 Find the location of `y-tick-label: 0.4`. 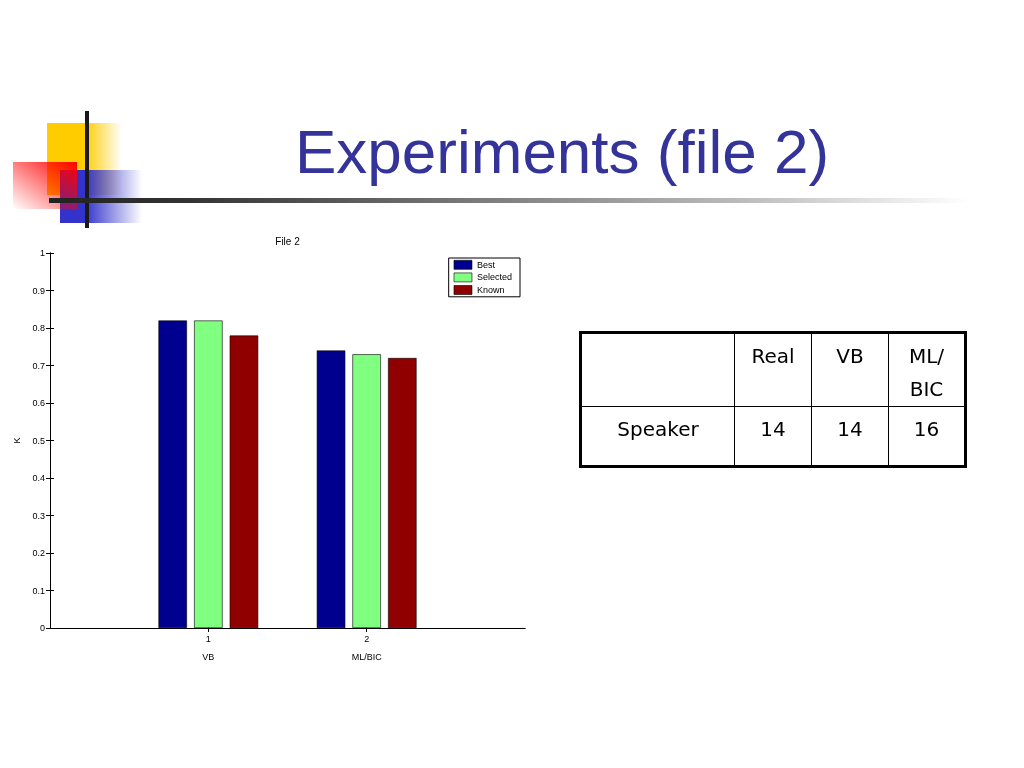

y-tick-label: 0.4 is located at coordinates (38, 478).